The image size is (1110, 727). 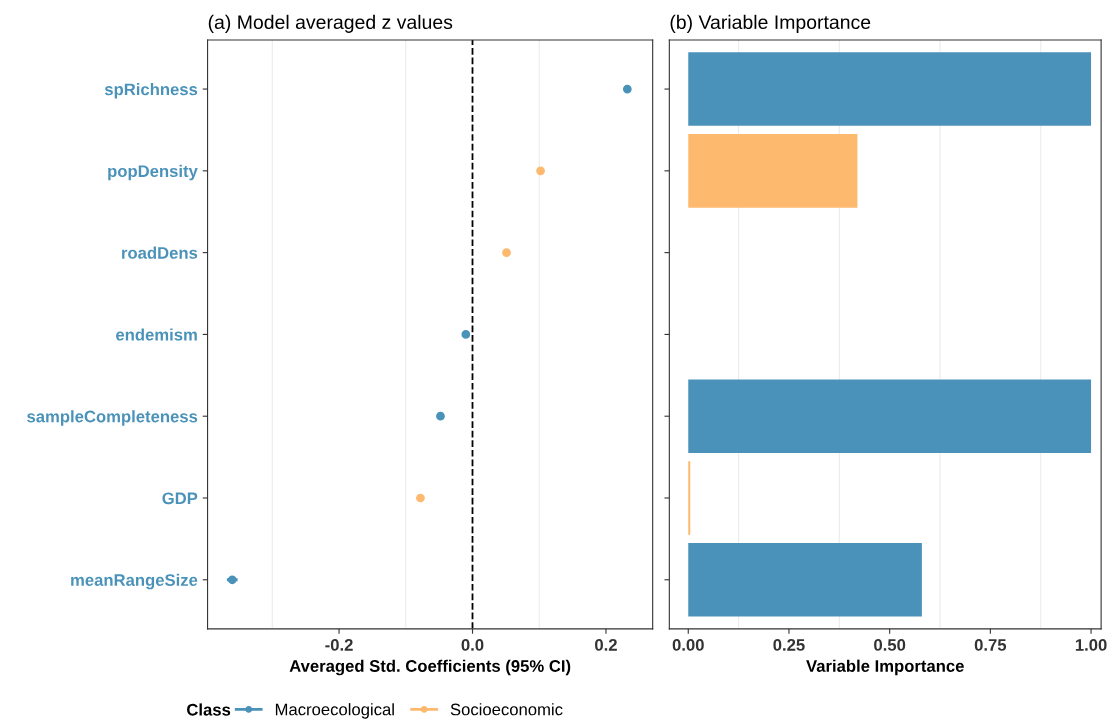 I want to click on x-tick-label: 0.00, so click(x=688, y=645).